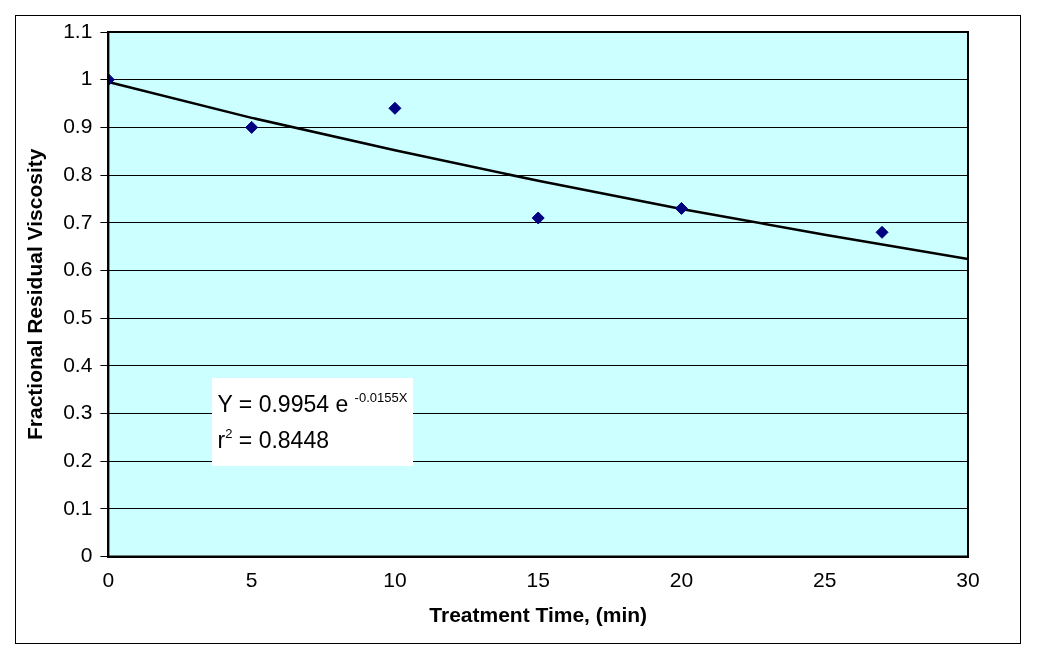 The image size is (1038, 661). What do you see at coordinates (78, 364) in the screenshot?
I see `y-tick-label: 0.4` at bounding box center [78, 364].